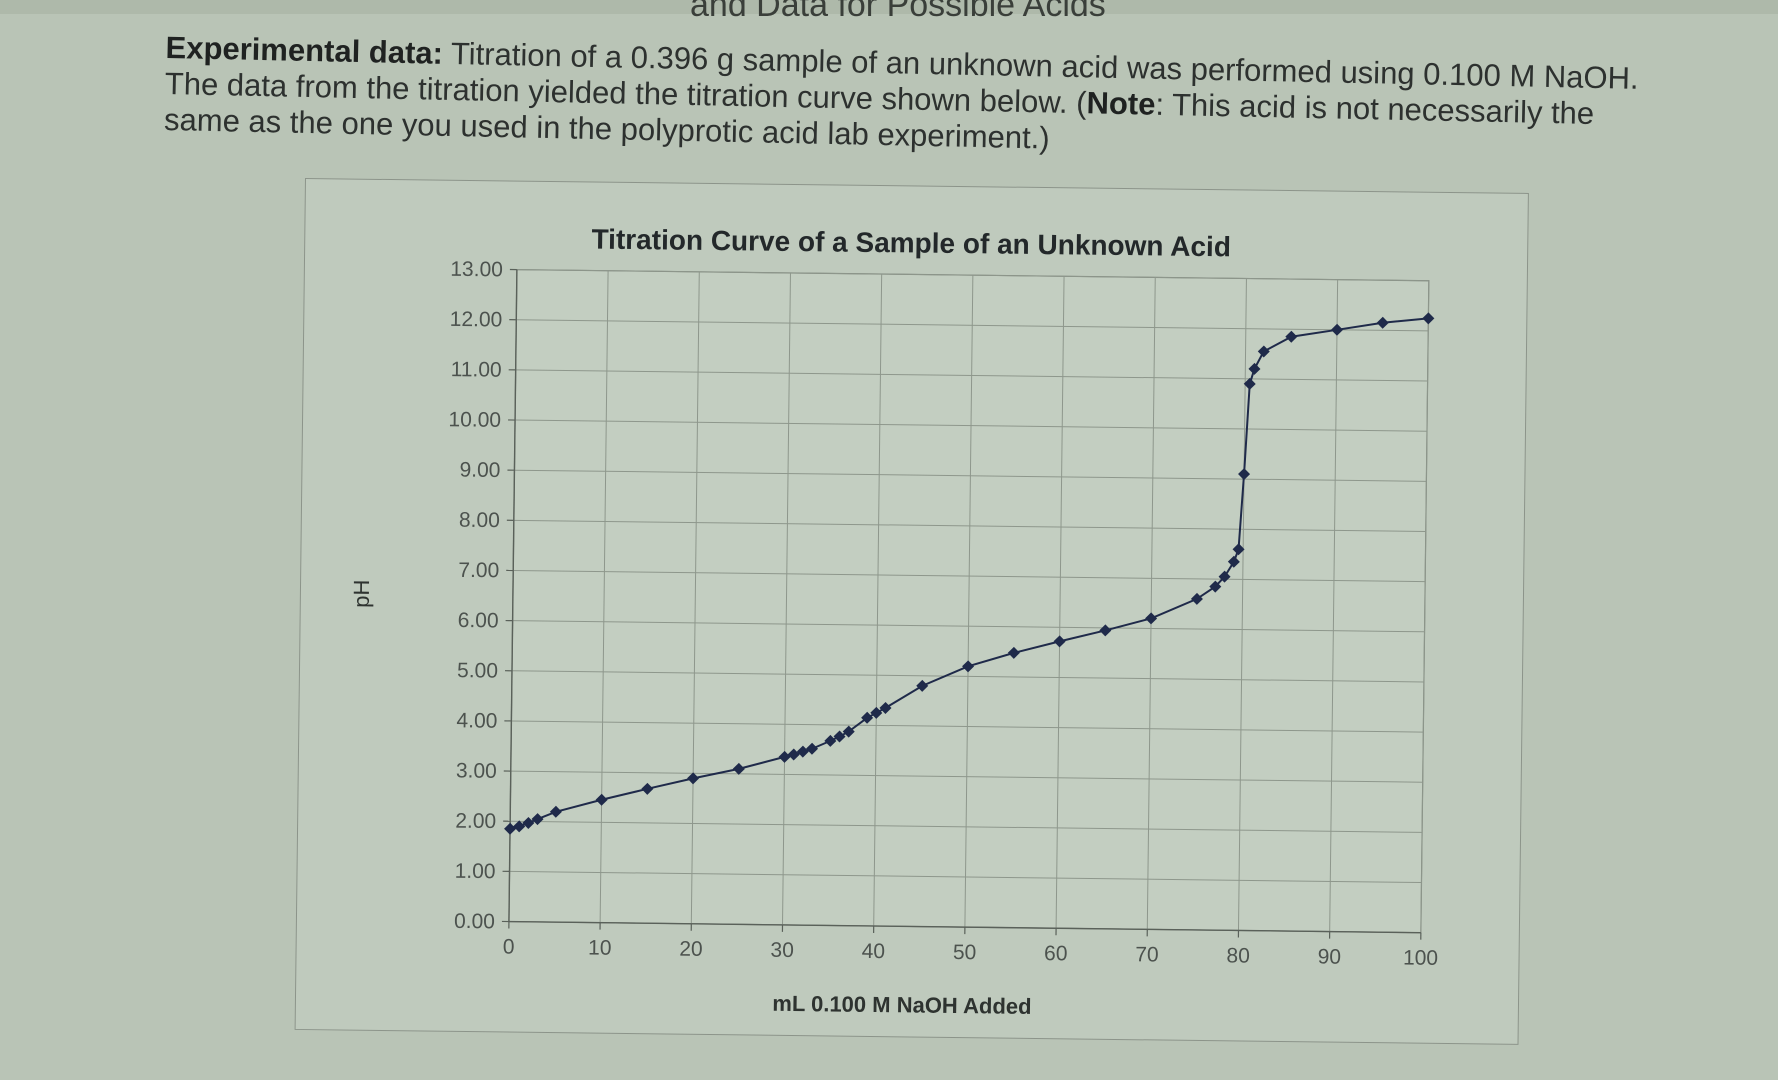 This screenshot has height=1080, width=1778. Describe the element at coordinates (479, 470) in the screenshot. I see `y-tick-label: 9.00` at that location.